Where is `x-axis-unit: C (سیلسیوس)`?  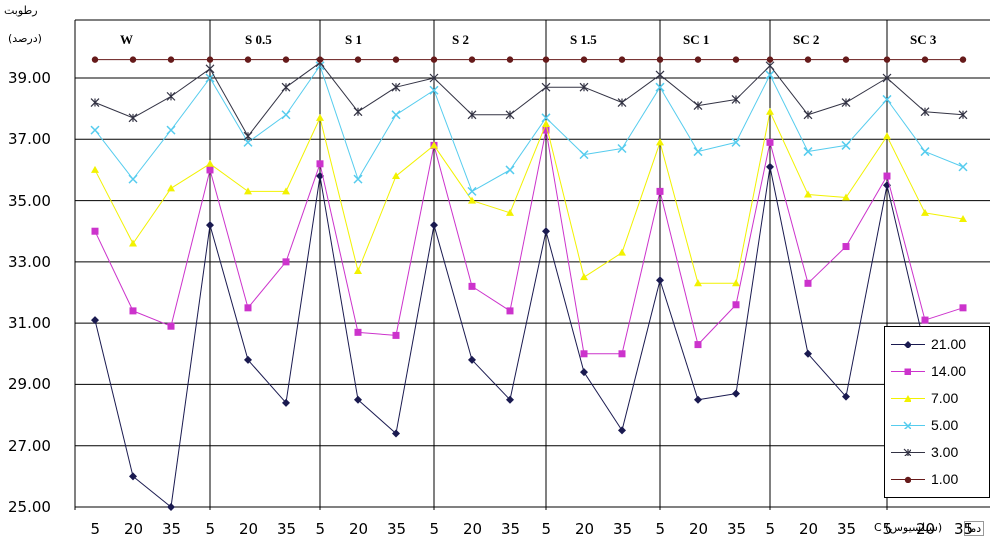 x-axis-unit: C (سیلسیوس) is located at coordinates (908, 527).